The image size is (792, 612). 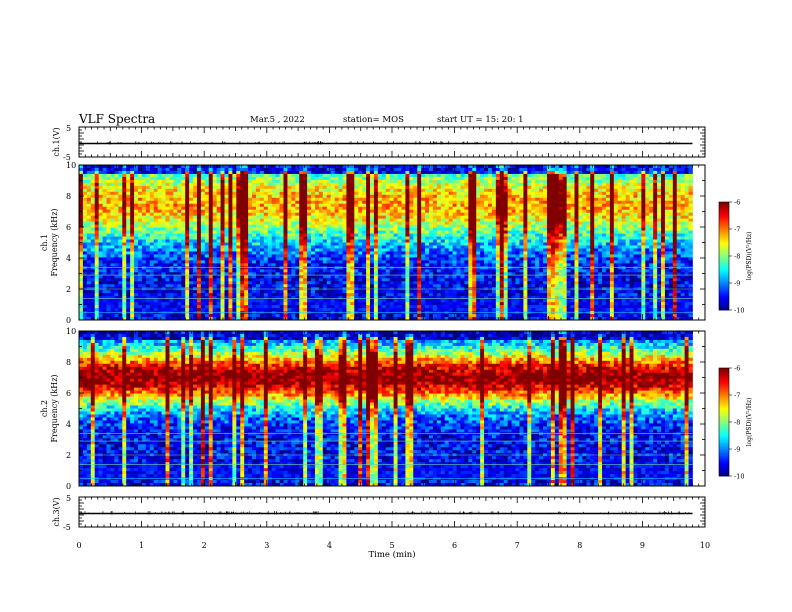 What do you see at coordinates (705, 545) in the screenshot?
I see `xtick-label-10: 10` at bounding box center [705, 545].